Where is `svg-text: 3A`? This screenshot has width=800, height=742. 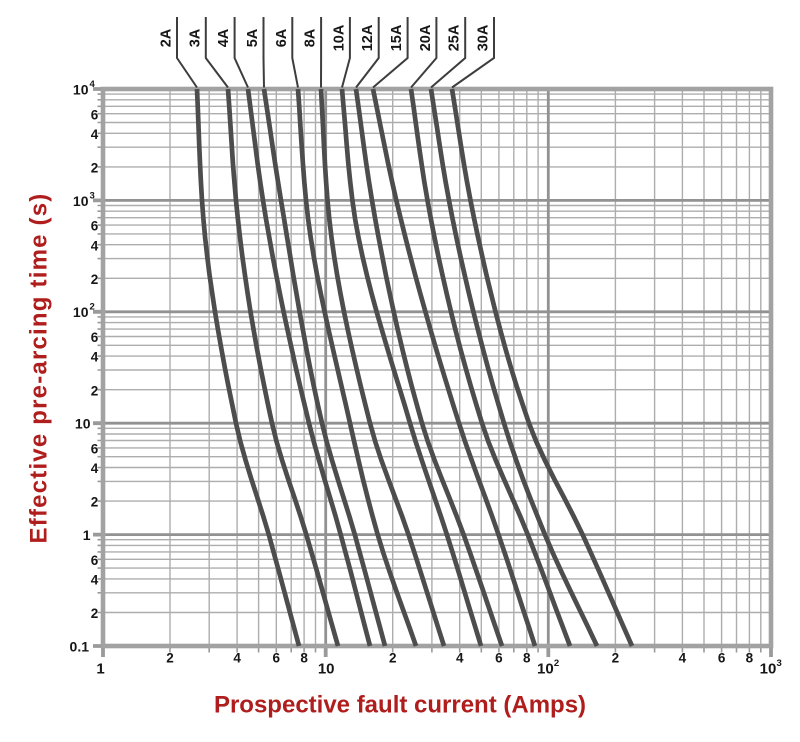 svg-text: 3A is located at coordinates (195, 37).